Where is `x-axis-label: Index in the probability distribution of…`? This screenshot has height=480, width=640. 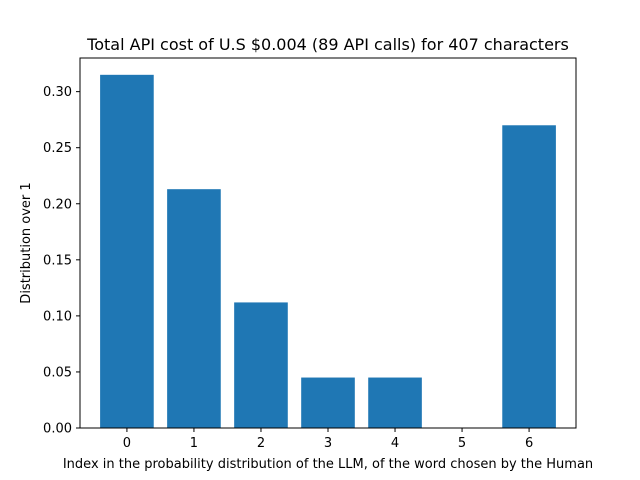
x-axis-label: Index in the probability distribution of… is located at coordinates (328, 464).